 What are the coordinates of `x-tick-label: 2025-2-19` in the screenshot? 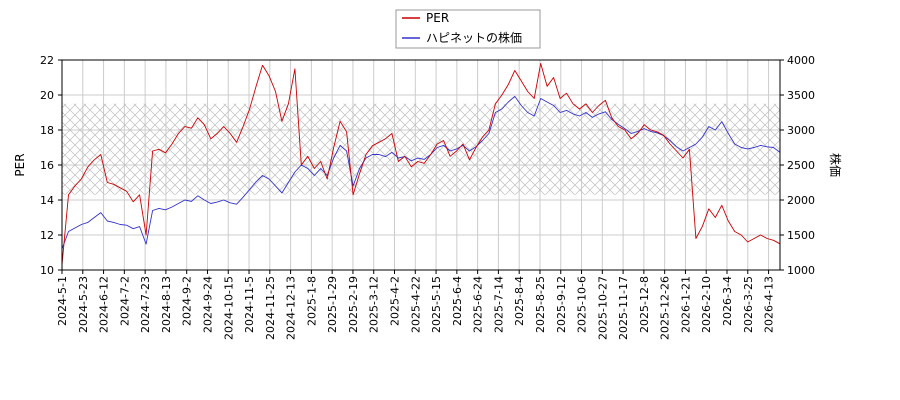 It's located at (353, 304).